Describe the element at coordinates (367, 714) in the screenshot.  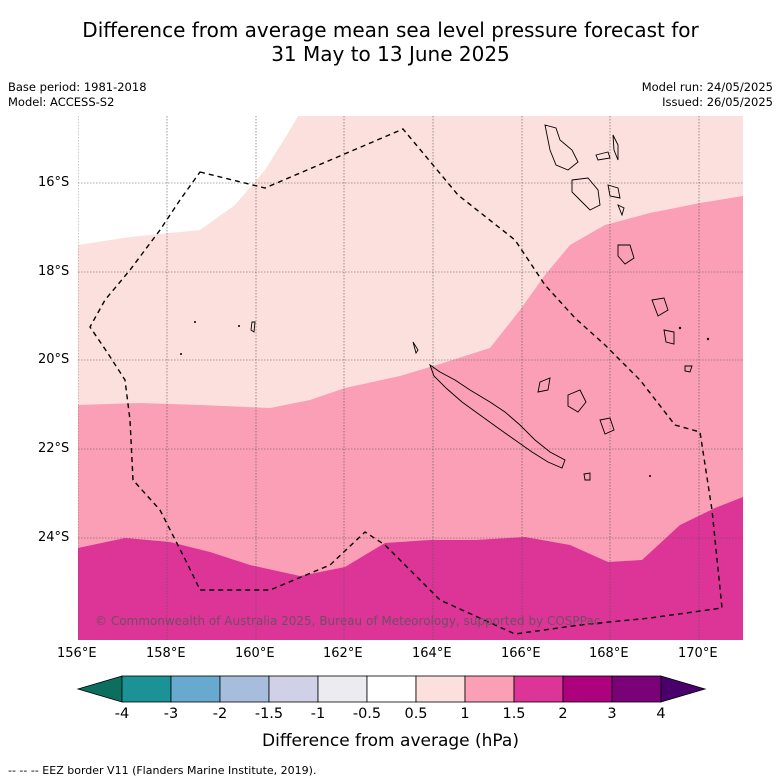
I see `colorbar-tick-label: -0.5` at that location.